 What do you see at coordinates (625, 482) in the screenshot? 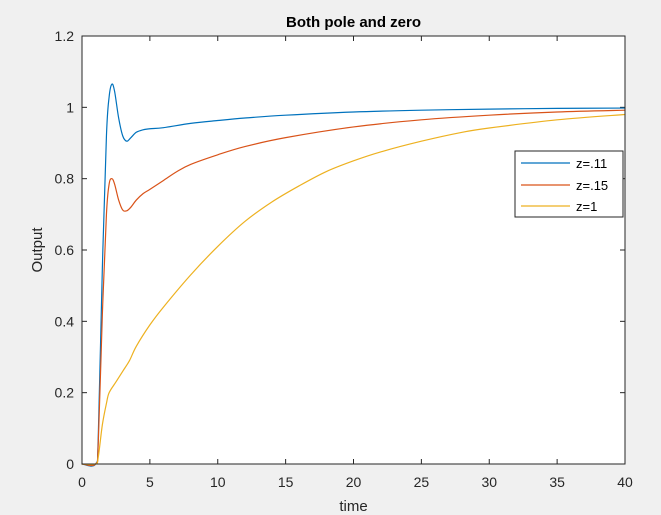
I see `x-tick-label: 40` at bounding box center [625, 482].